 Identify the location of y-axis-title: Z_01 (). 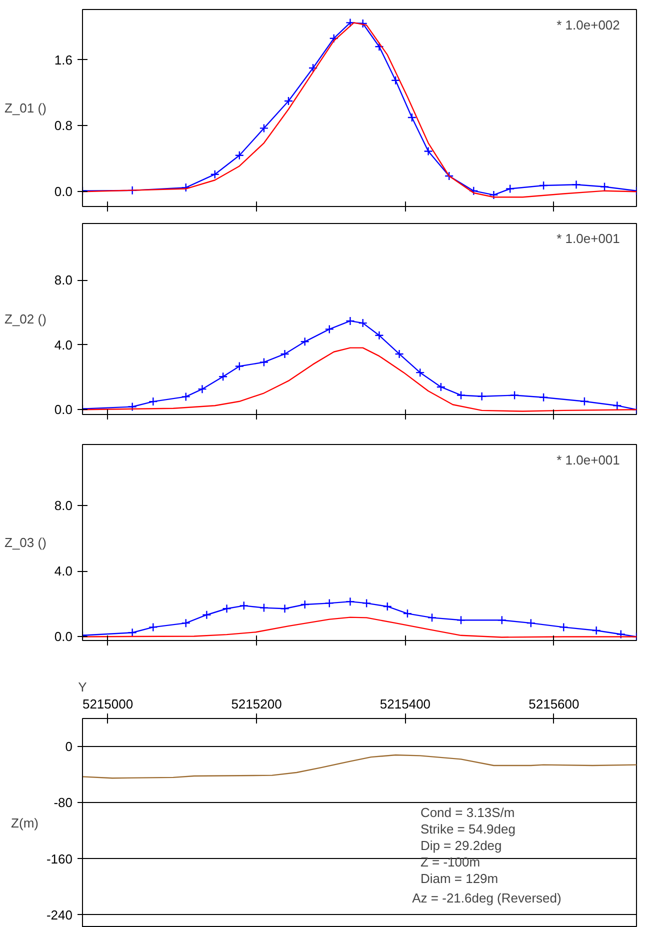
(25, 108).